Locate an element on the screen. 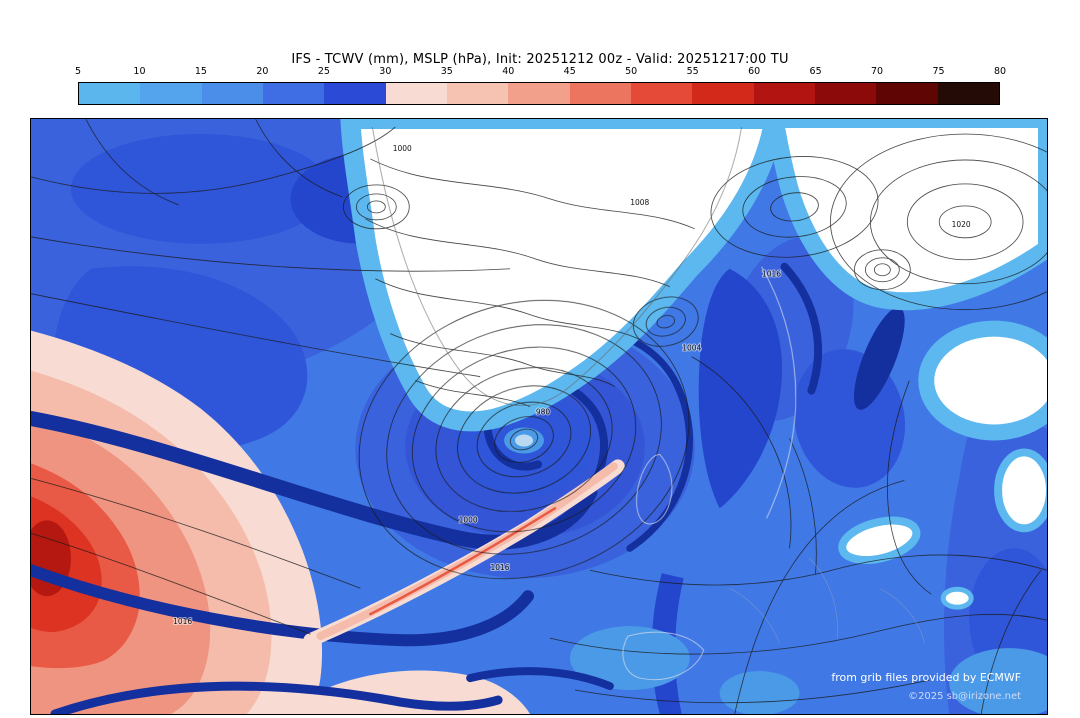 The height and width of the screenshot is (718, 1080). colorbar-tick: 50 is located at coordinates (631, 71).